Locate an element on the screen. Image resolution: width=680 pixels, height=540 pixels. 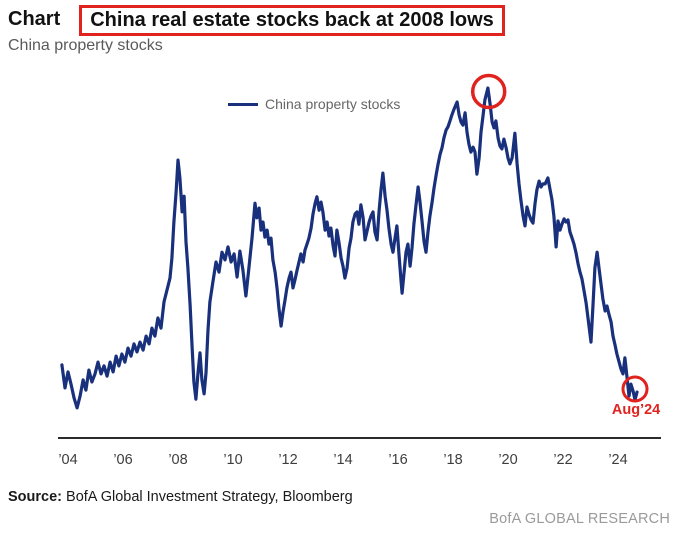
x-tick-label: ’22 is located at coordinates (562, 460).